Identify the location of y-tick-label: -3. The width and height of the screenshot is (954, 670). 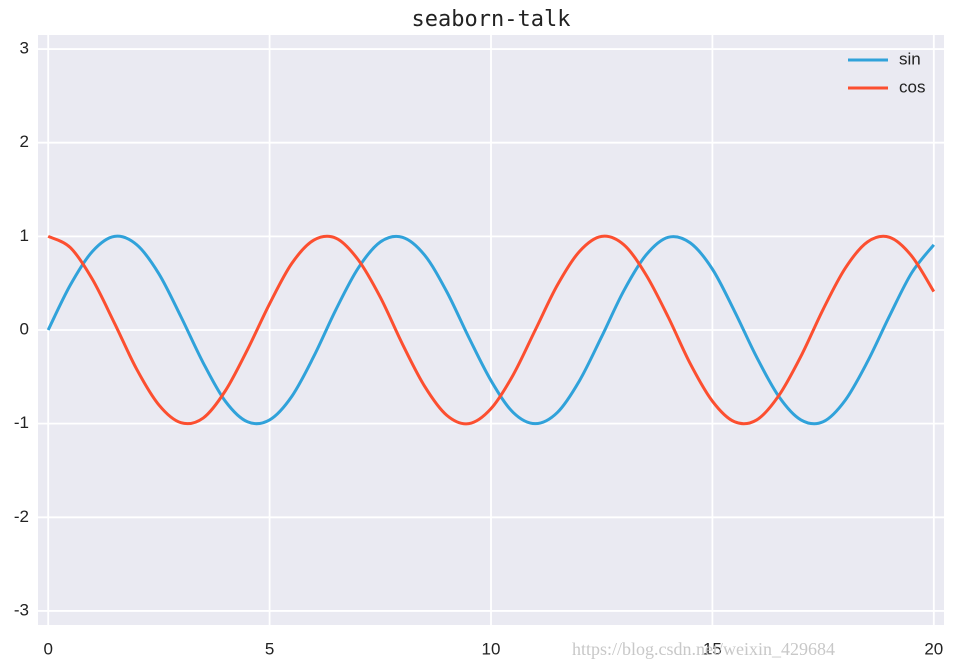
(21, 609).